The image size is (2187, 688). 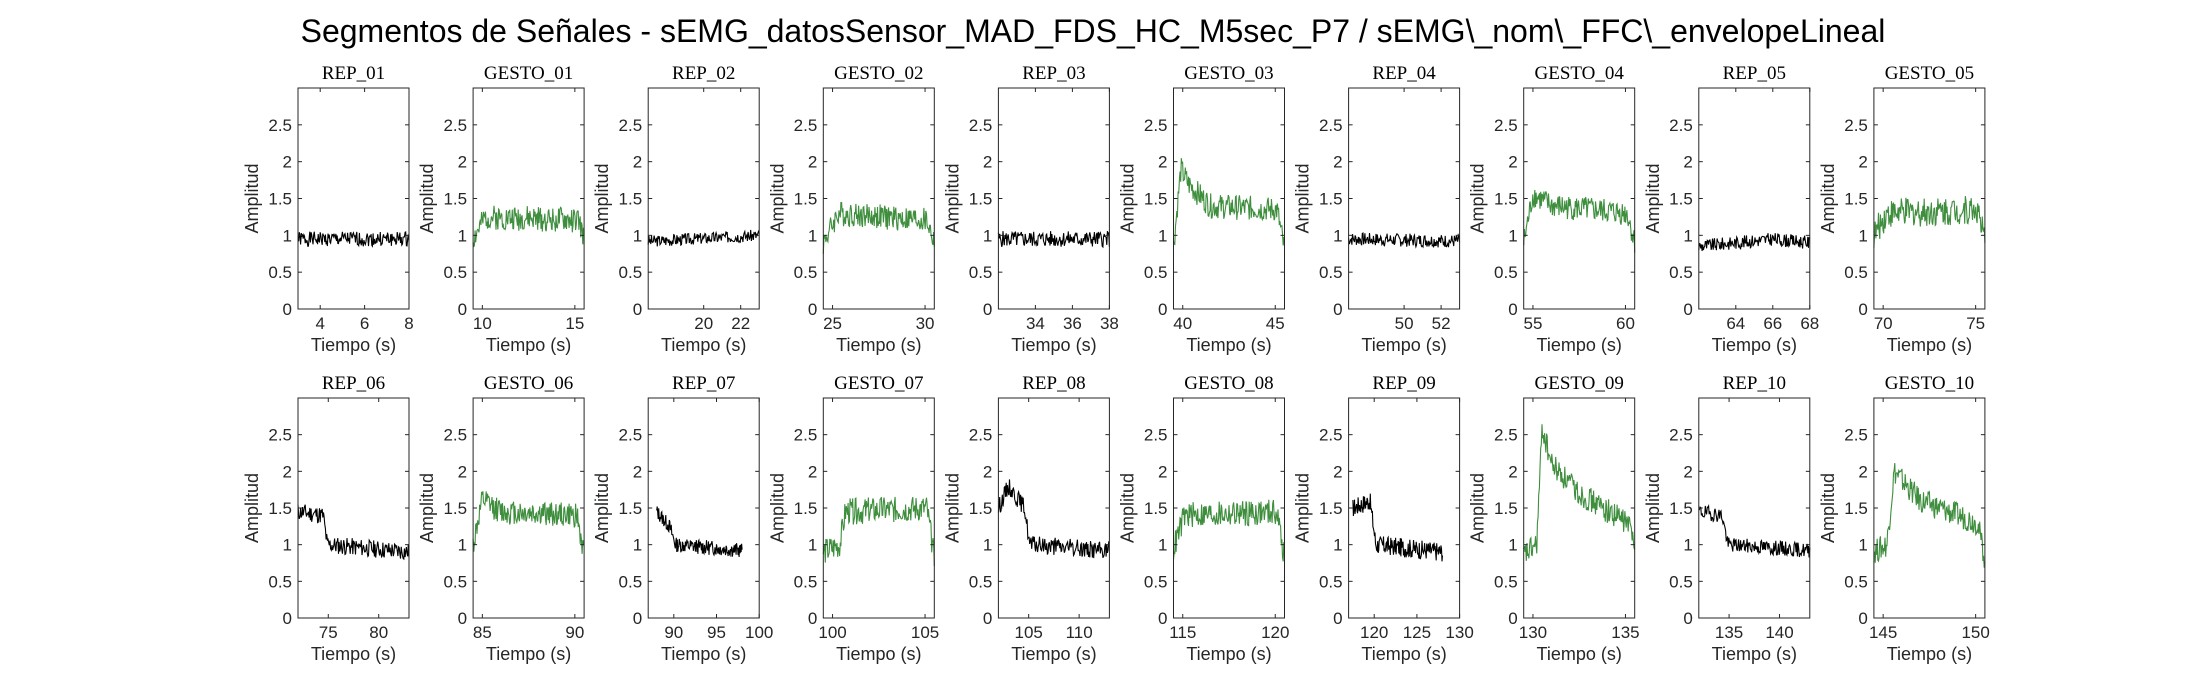 I want to click on x-tick-label: 6, so click(x=364, y=323).